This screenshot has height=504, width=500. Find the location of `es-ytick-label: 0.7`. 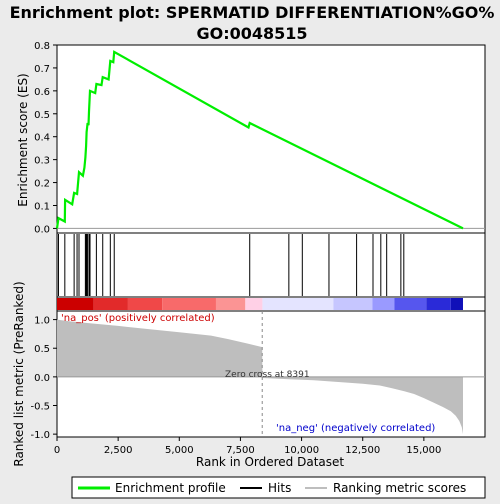

es-ytick-label: 0.7 is located at coordinates (42, 69).